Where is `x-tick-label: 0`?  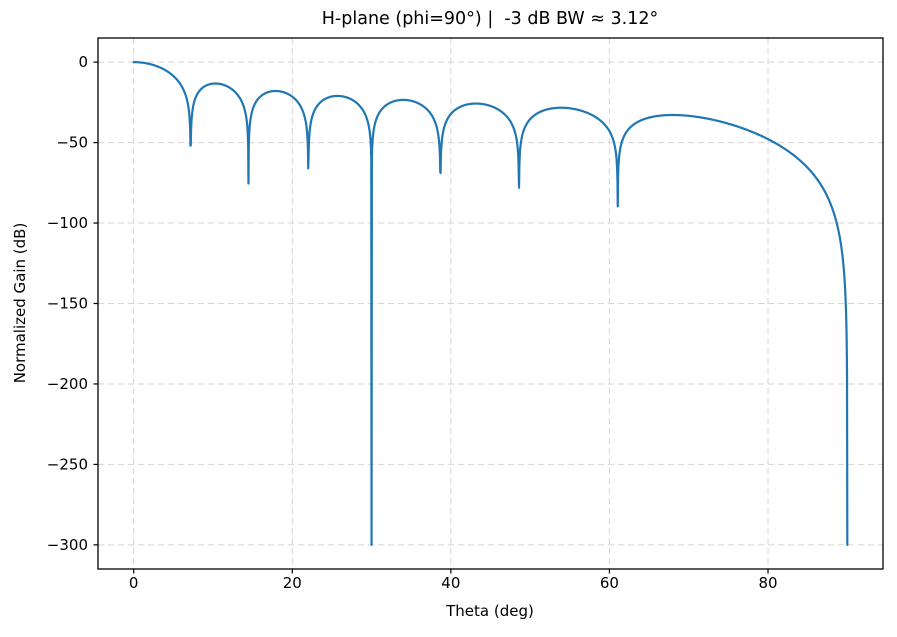 x-tick-label: 0 is located at coordinates (134, 583).